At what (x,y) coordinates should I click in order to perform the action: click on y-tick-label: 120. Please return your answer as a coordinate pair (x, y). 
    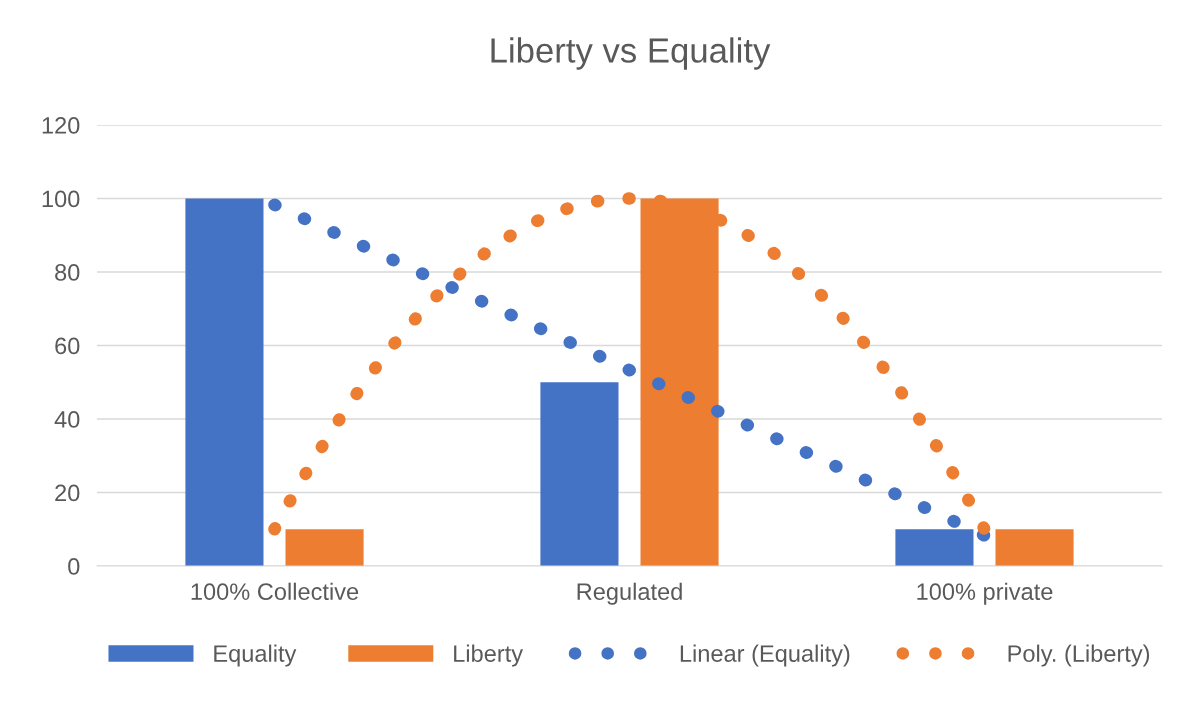
    Looking at the image, I should click on (61, 125).